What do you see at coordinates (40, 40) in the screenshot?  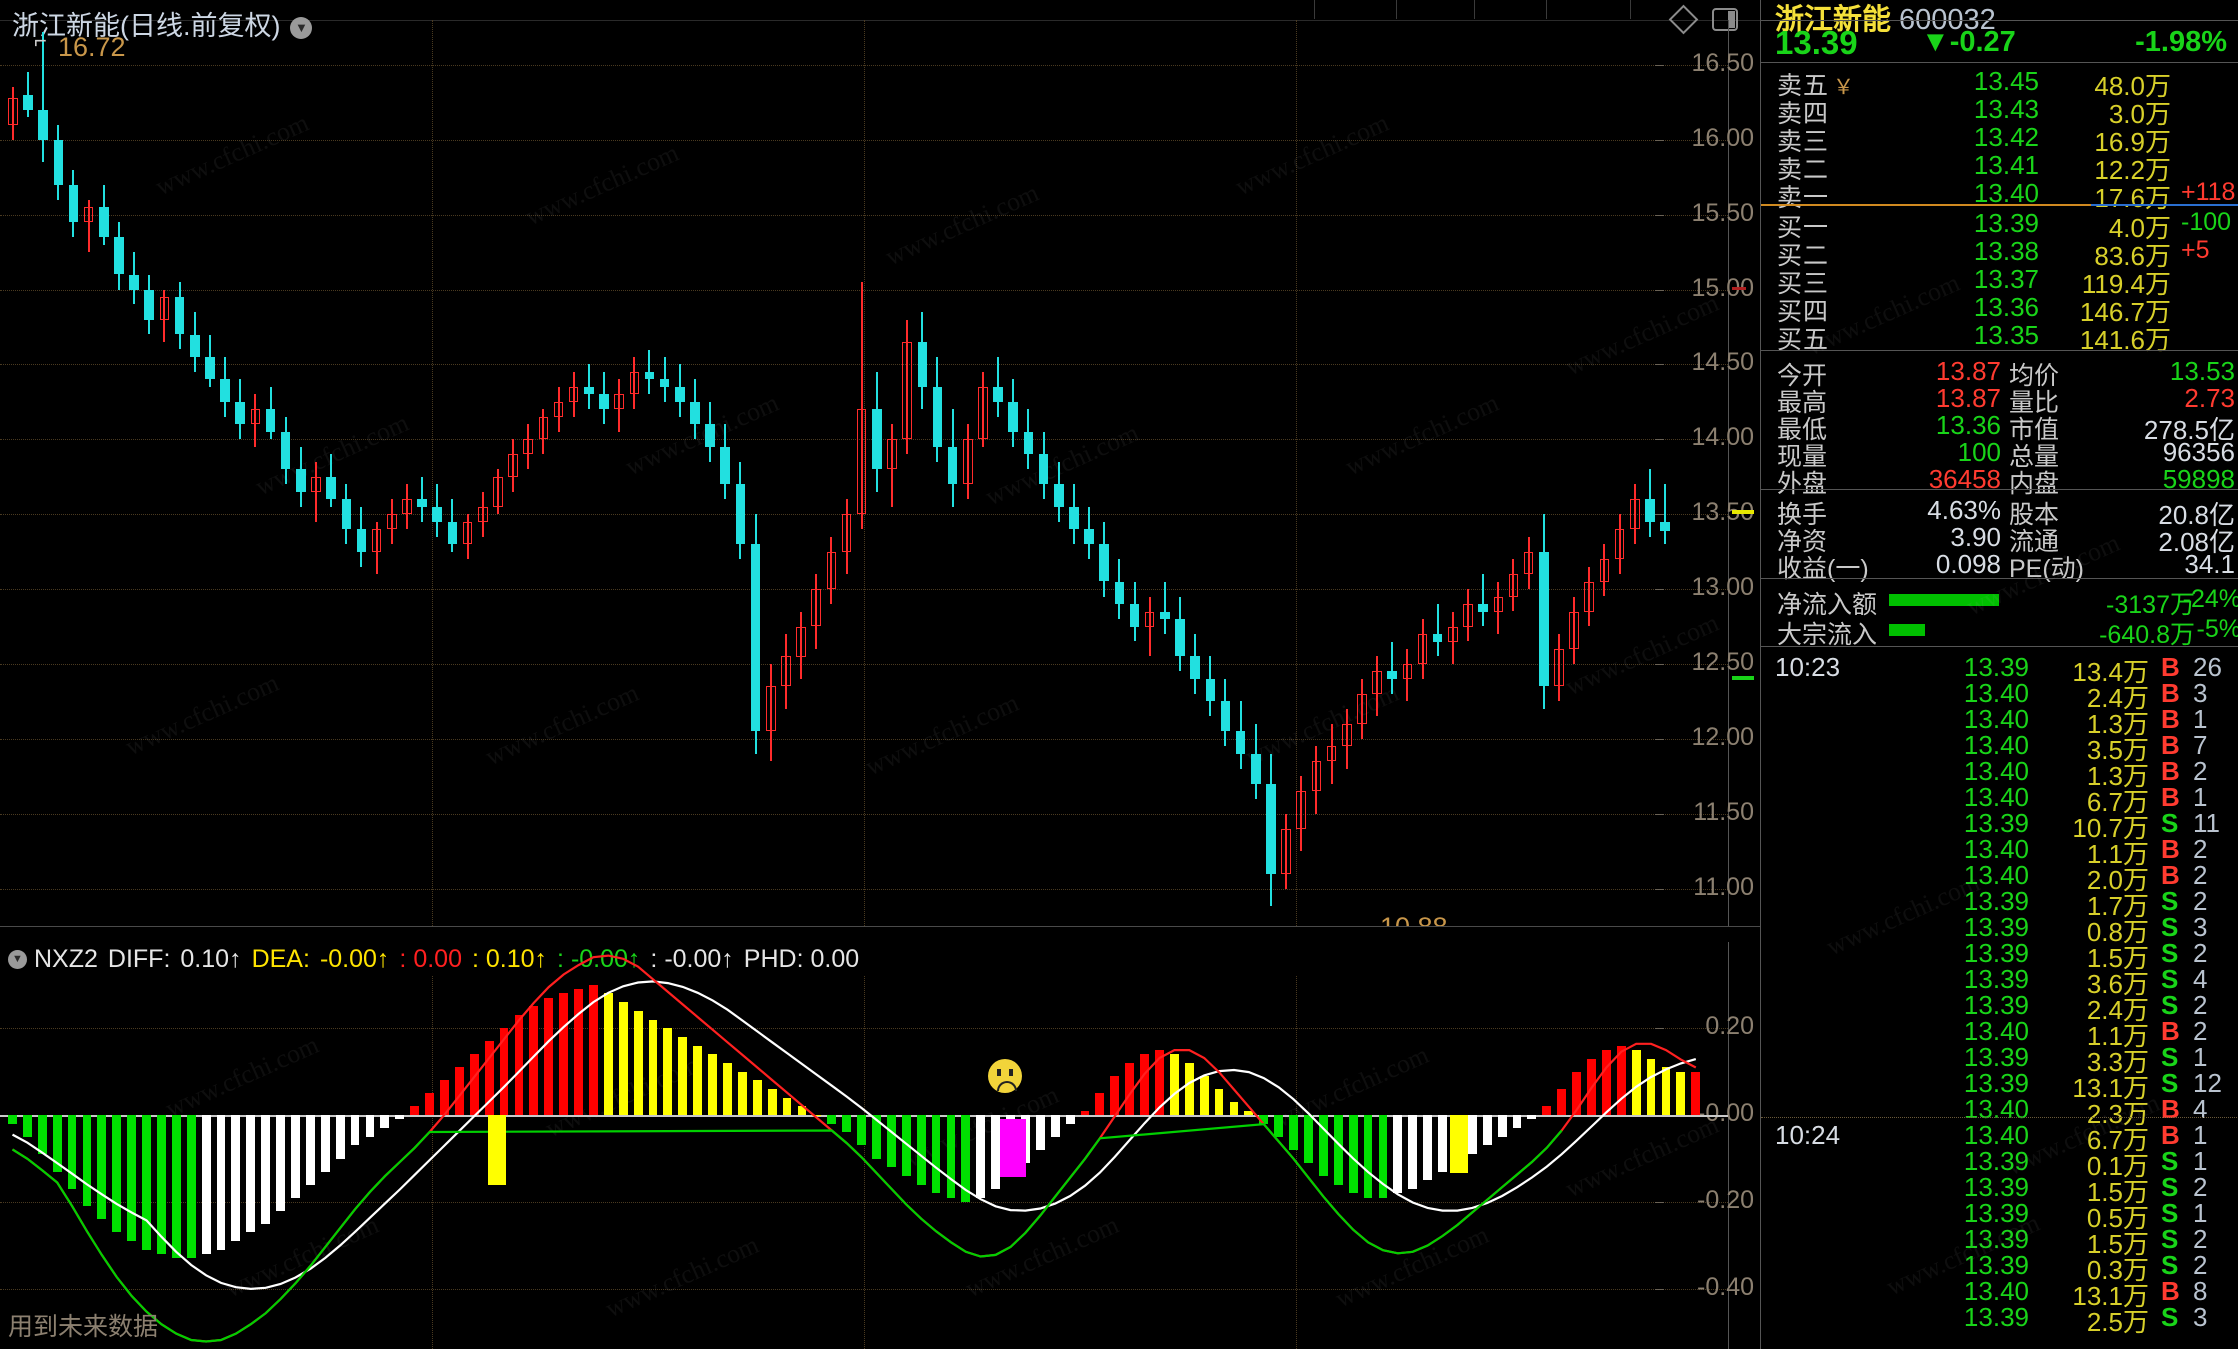 I see `high-pointer-icon: ⌐` at bounding box center [40, 40].